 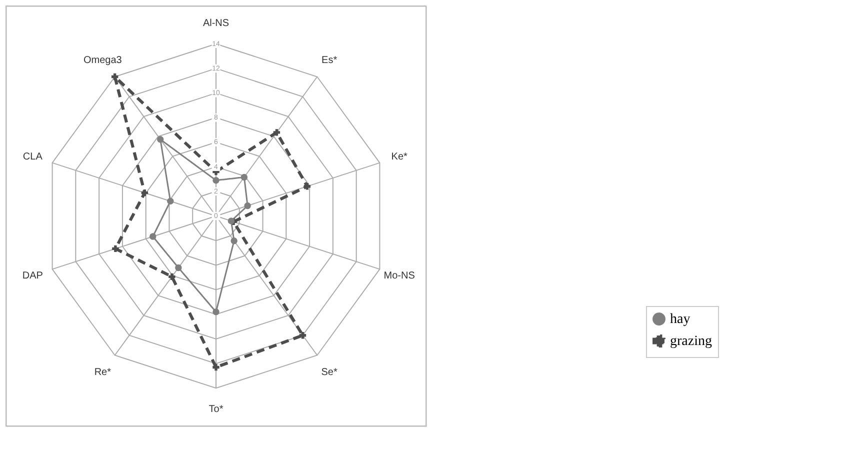 I want to click on spoke-label: Se*, so click(x=329, y=372).